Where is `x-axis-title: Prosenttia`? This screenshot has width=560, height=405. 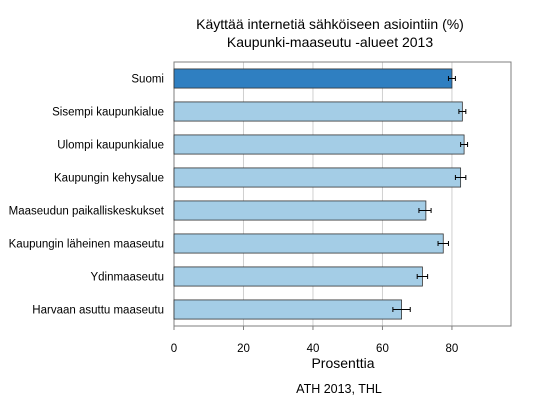 x-axis-title: Prosenttia is located at coordinates (342, 363).